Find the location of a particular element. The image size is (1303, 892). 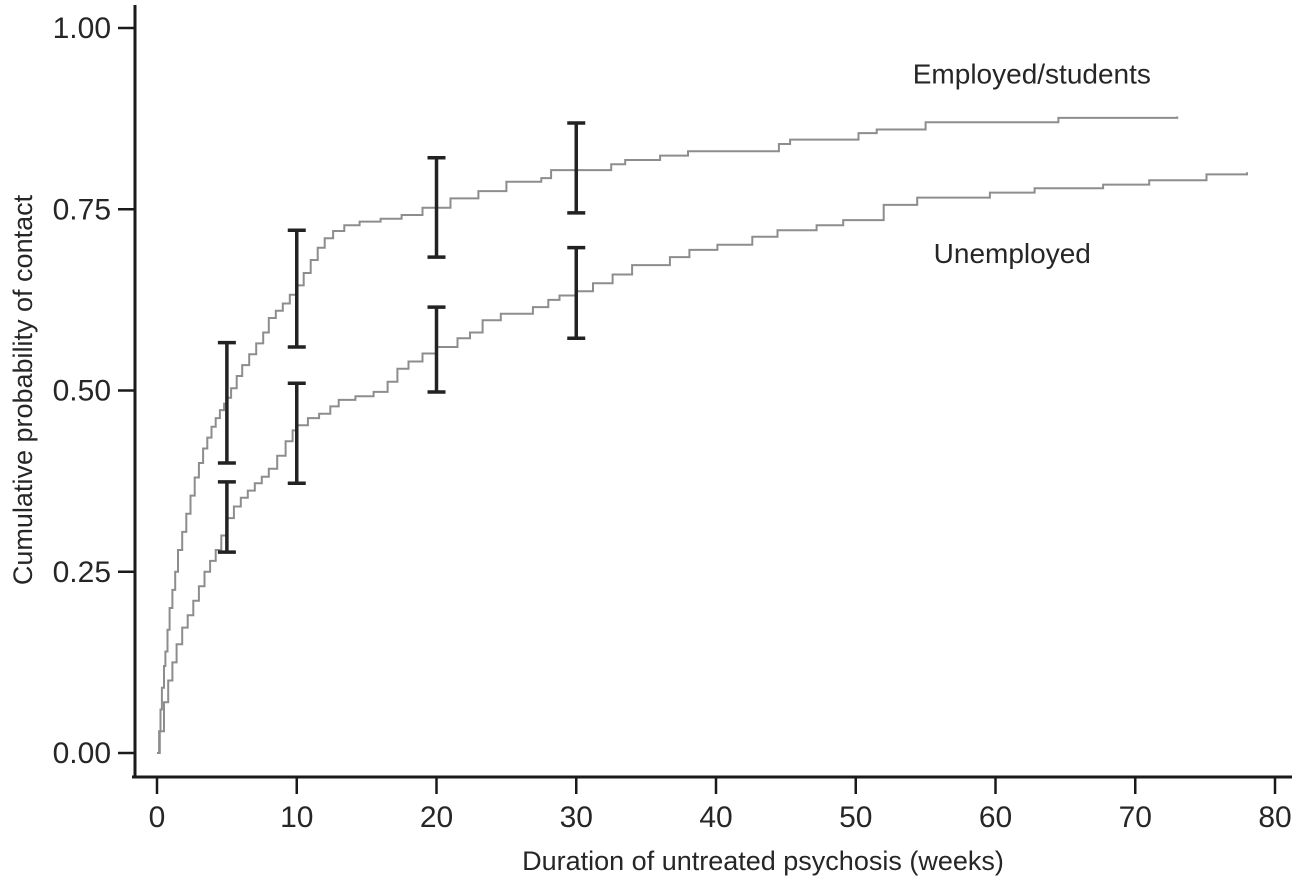

y-axis-title: Cumulative probability of contact is located at coordinates (23, 389).